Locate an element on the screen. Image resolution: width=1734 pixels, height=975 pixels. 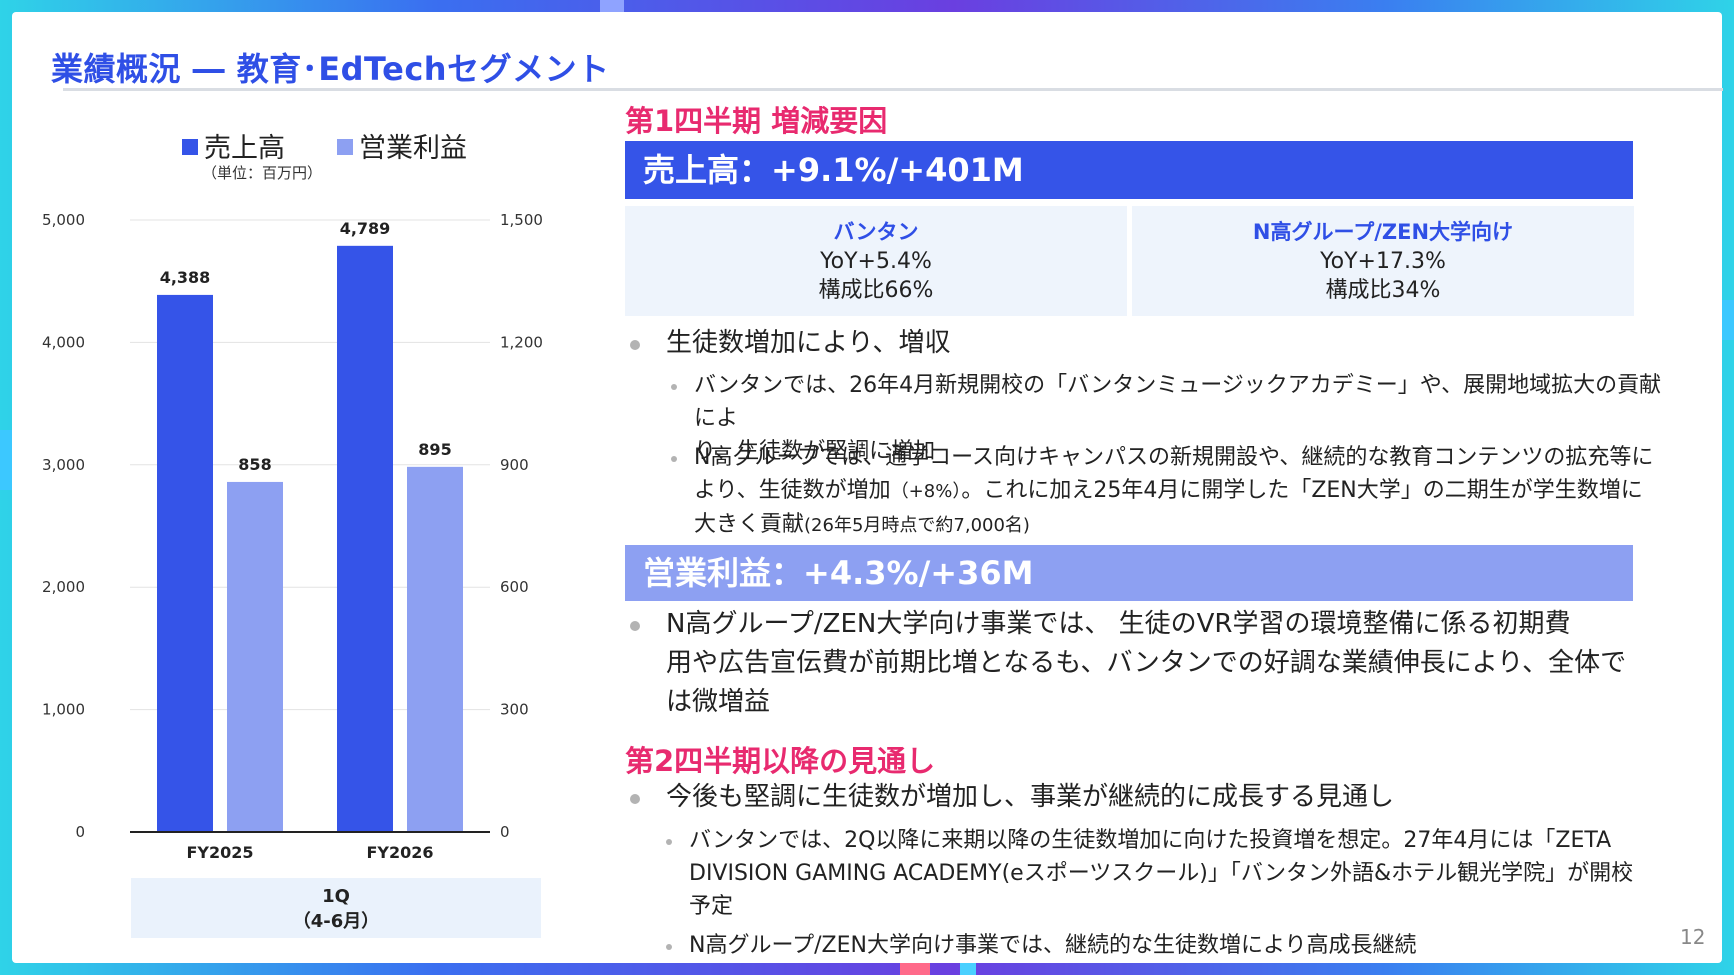
right-tick-label: 1,200 is located at coordinates (521, 342).